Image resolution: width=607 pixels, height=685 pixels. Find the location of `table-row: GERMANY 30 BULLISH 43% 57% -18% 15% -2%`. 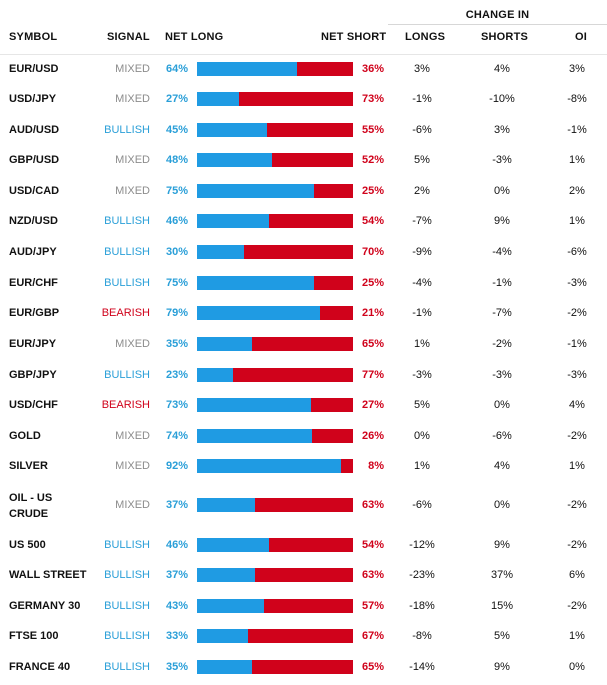

table-row: GERMANY 30 BULLISH 43% 57% -18% 15% -2% is located at coordinates (303, 606).